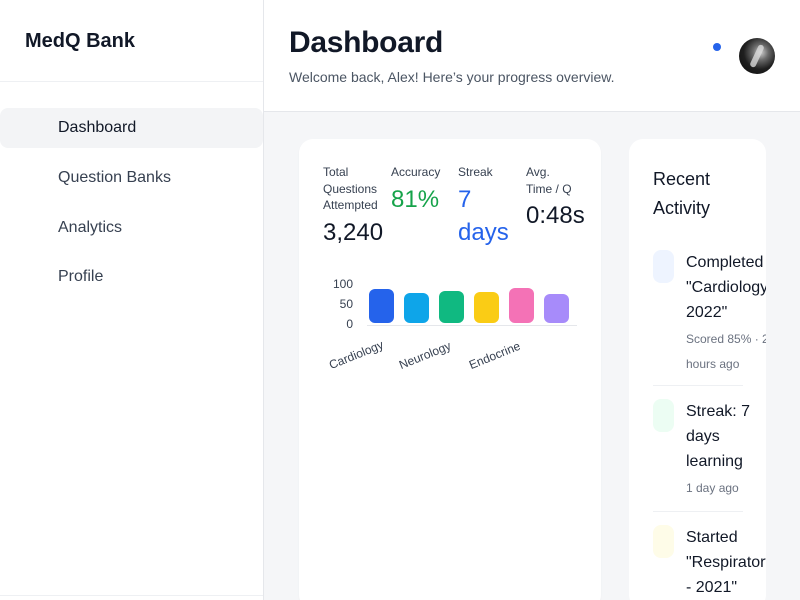  What do you see at coordinates (682, 193) in the screenshot?
I see `activity-title: Recent Activity` at bounding box center [682, 193].